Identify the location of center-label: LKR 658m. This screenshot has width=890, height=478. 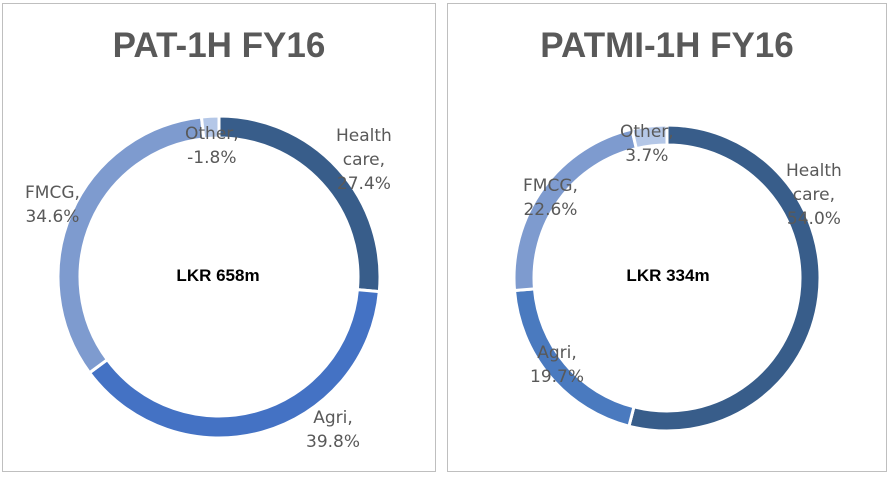
(218, 275).